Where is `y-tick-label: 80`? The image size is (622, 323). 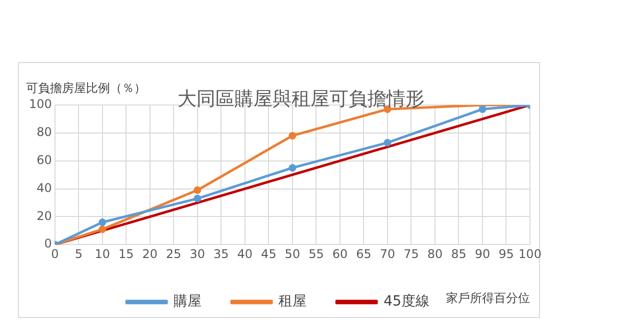 y-tick-label: 80 is located at coordinates (44, 132).